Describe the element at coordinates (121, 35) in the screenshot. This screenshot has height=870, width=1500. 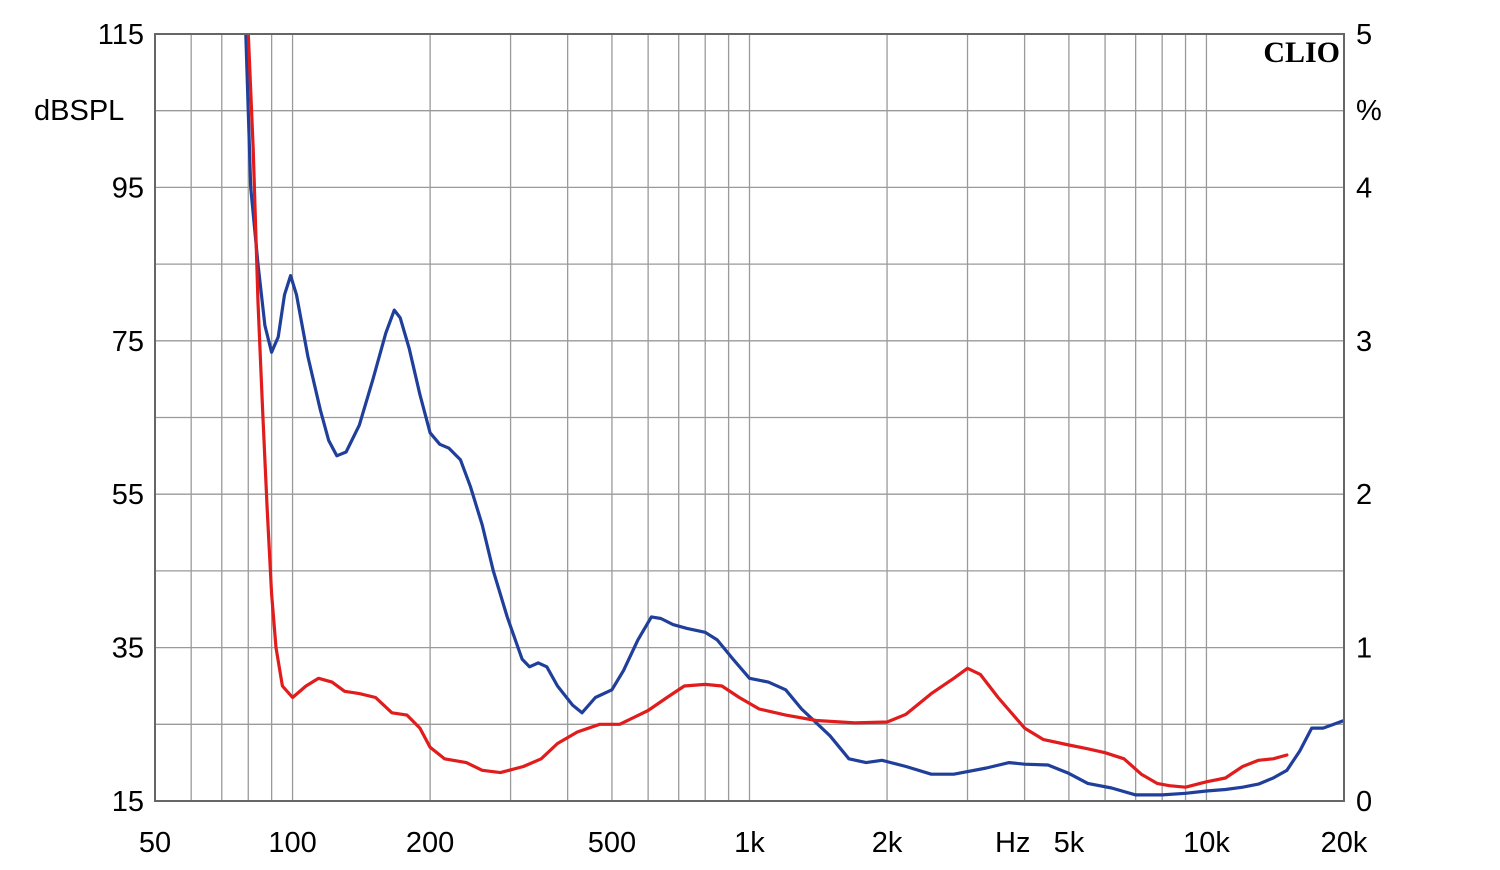
I see `y-left-tick-label: 115` at that location.